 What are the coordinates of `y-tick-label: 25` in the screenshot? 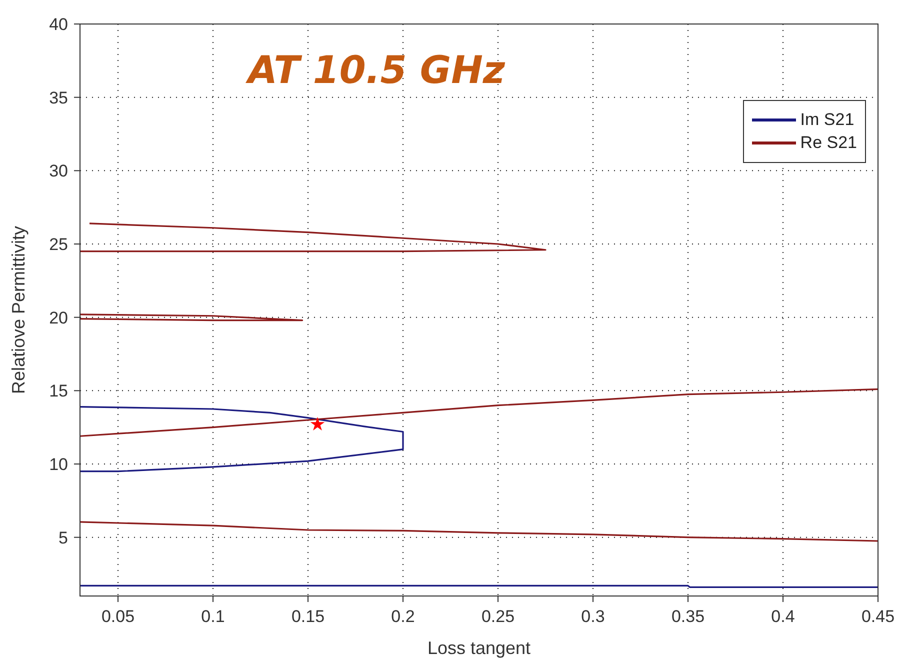 It's located at (58, 244).